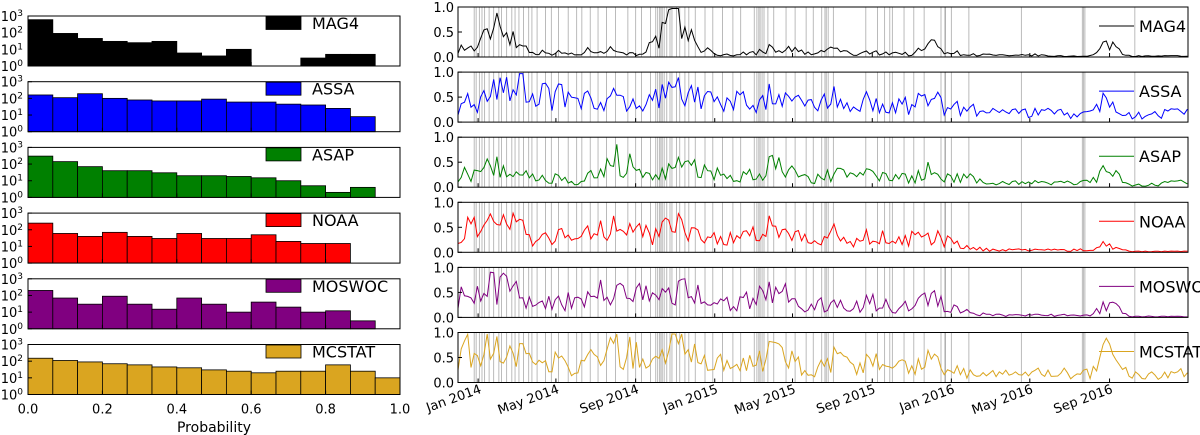  I want to click on legend-label: ASAP, so click(333, 154).